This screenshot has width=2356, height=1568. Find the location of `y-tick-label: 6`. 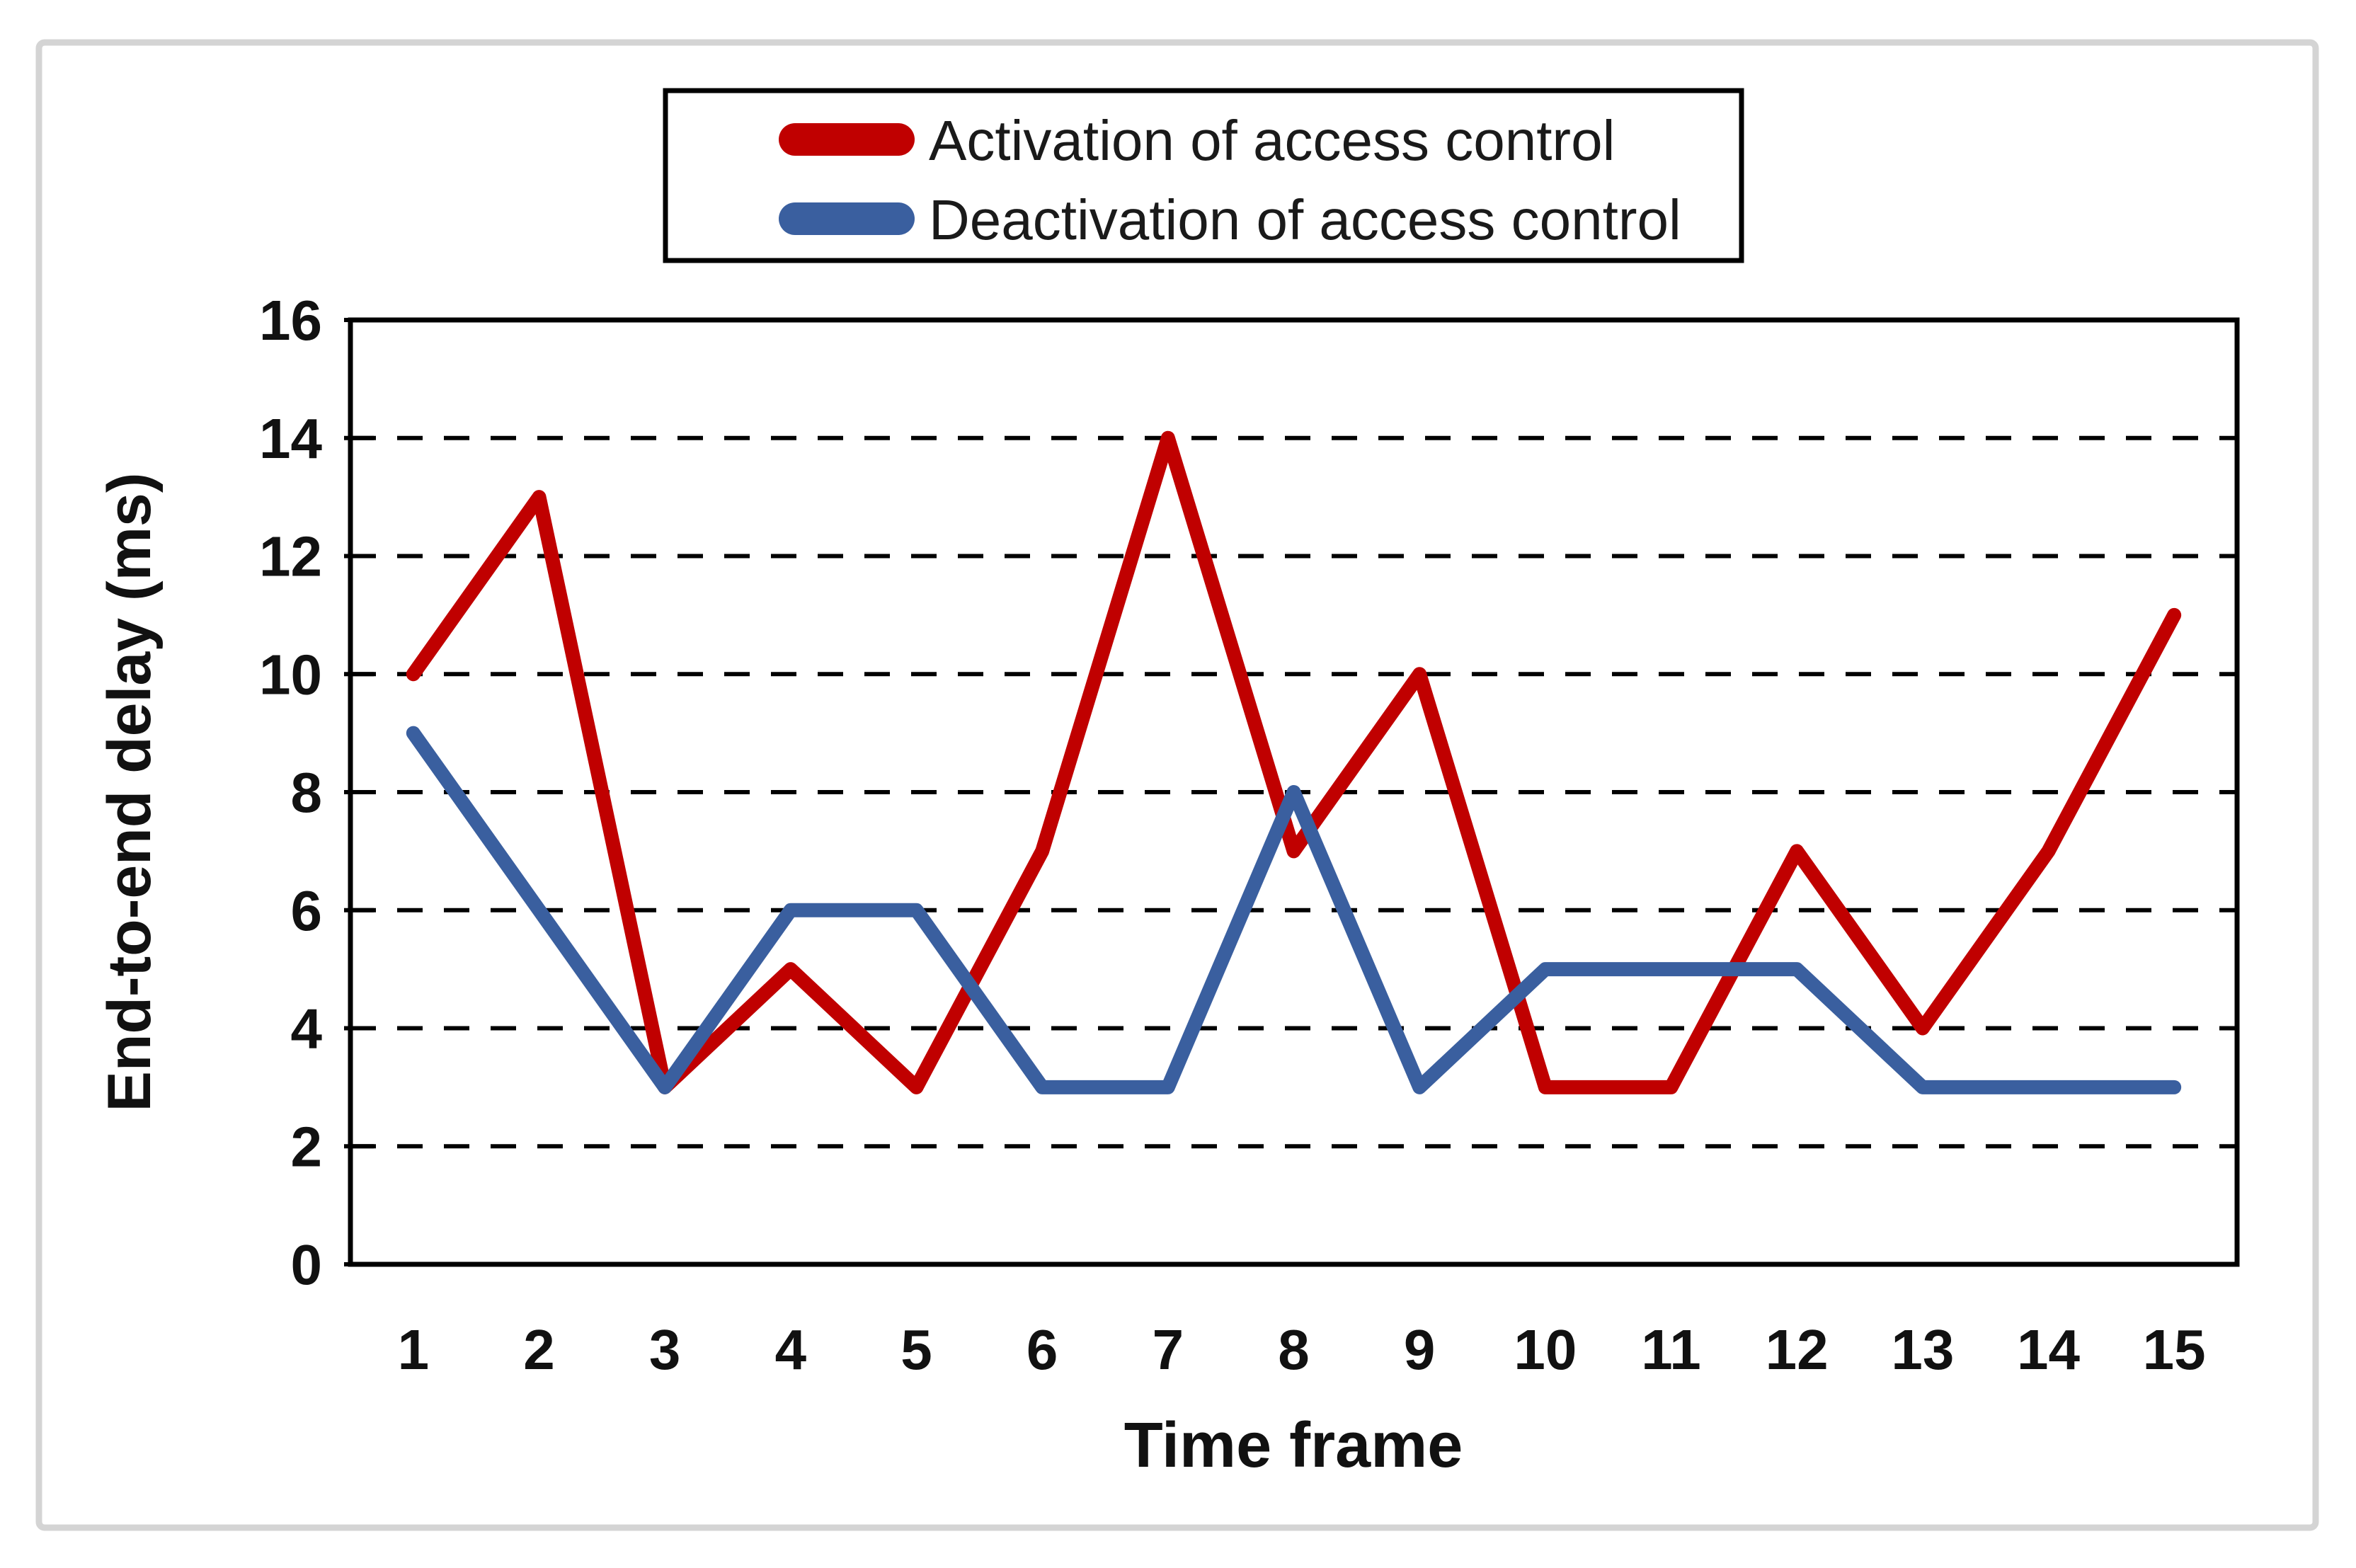

y-tick-label: 6 is located at coordinates (307, 910).